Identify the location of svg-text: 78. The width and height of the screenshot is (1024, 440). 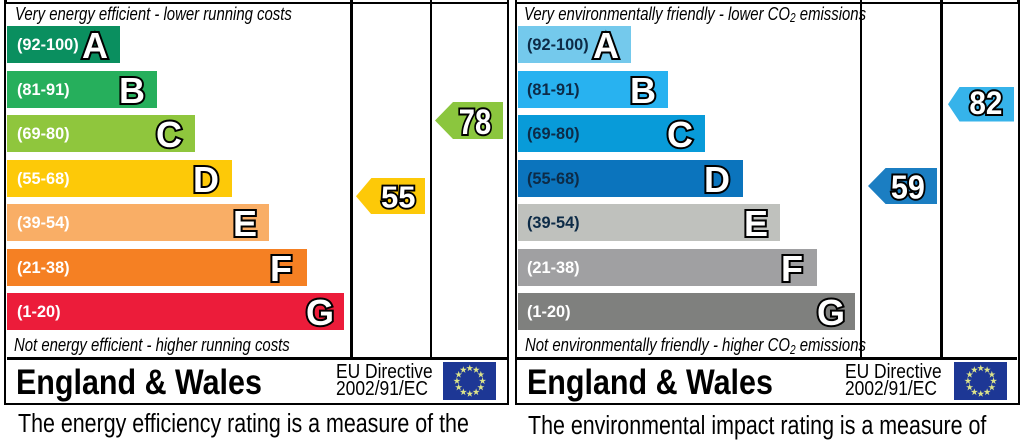
(475, 121).